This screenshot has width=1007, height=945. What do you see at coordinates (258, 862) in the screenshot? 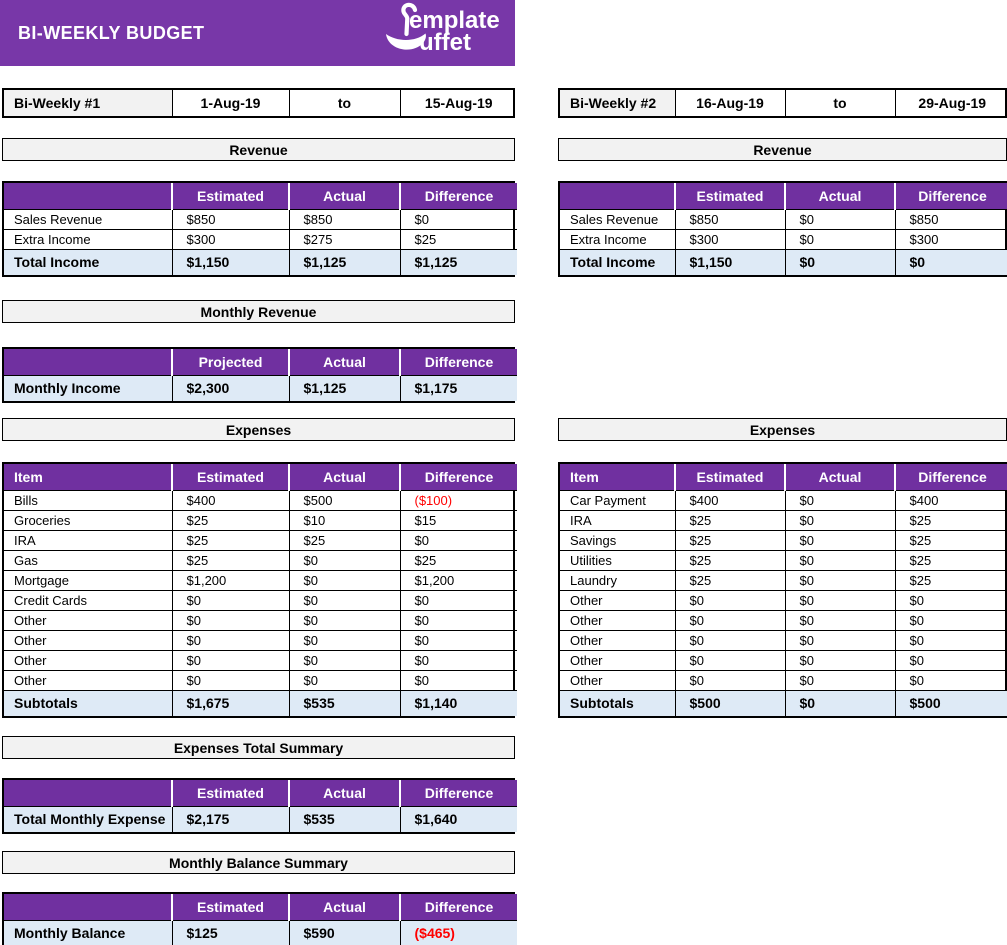
I see `section-bar-monthly-balance-summary: Monthly Balance Summary` at bounding box center [258, 862].